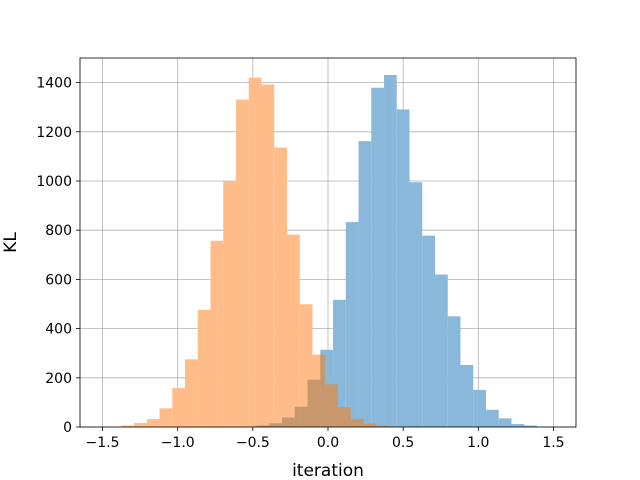  I want to click on y-tick-label: 400, so click(58, 330).